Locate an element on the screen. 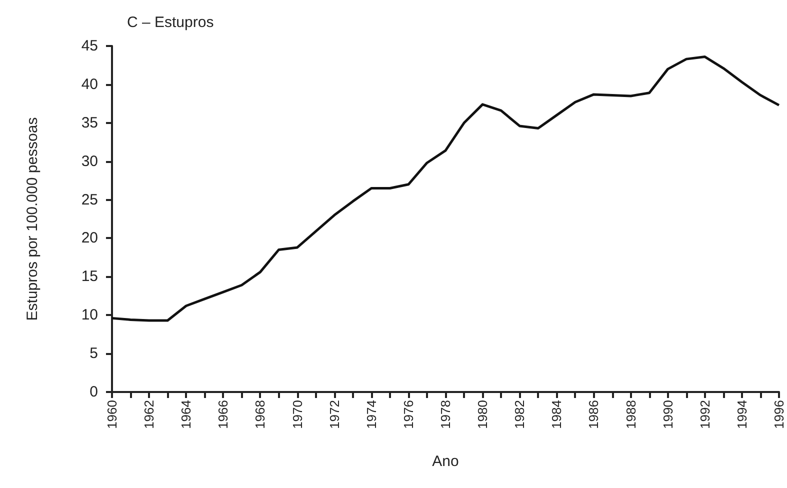 The width and height of the screenshot is (787, 488). y-tick-label: 0 is located at coordinates (94, 392).